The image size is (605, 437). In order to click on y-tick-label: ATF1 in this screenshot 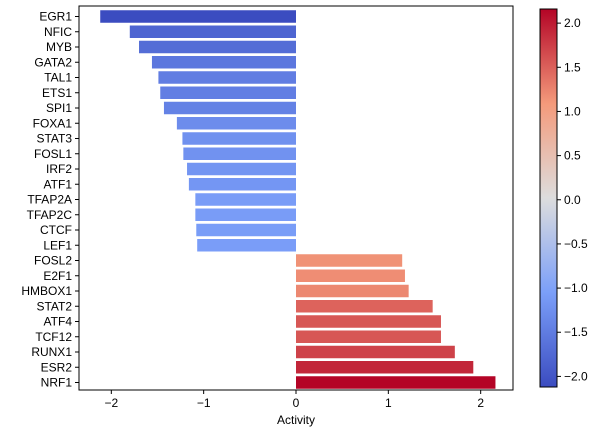, I will do `click(58, 184)`.